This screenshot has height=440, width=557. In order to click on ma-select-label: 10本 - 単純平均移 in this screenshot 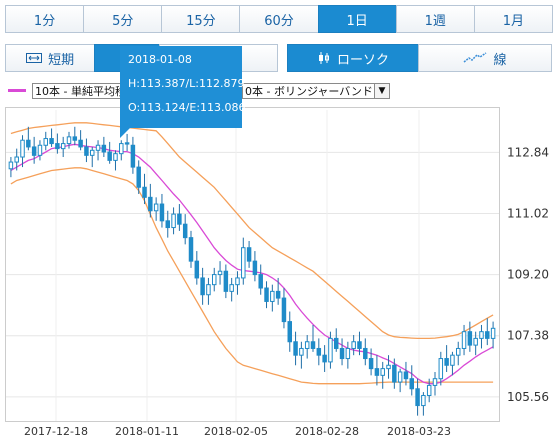, I will do `click(78, 91)`.